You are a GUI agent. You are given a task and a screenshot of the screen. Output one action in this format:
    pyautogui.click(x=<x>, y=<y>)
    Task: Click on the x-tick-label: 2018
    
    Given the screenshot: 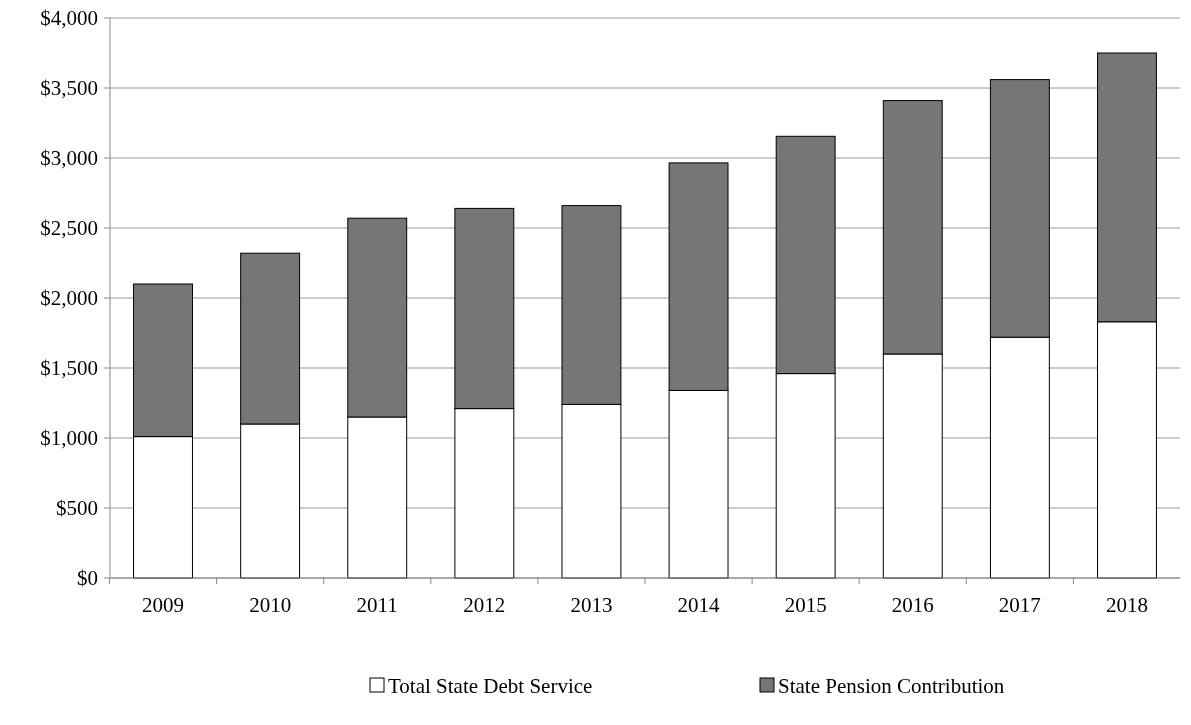 What is the action you would take?
    pyautogui.click(x=1126, y=605)
    